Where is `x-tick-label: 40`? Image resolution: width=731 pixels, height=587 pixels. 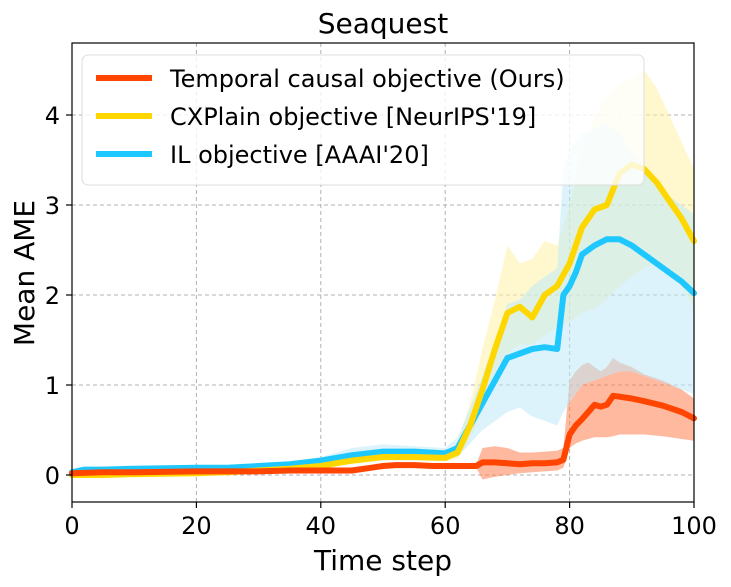 x-tick-label: 40 is located at coordinates (321, 526).